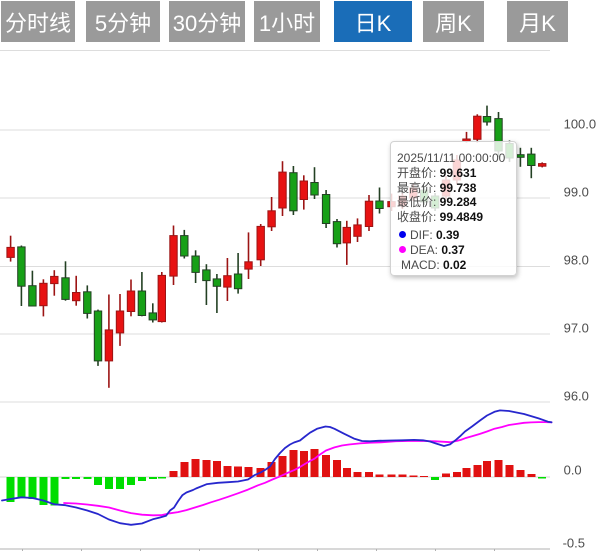 This screenshot has width=611, height=551. Describe the element at coordinates (576, 260) in the screenshot. I see `svg-text: 98.0` at that location.